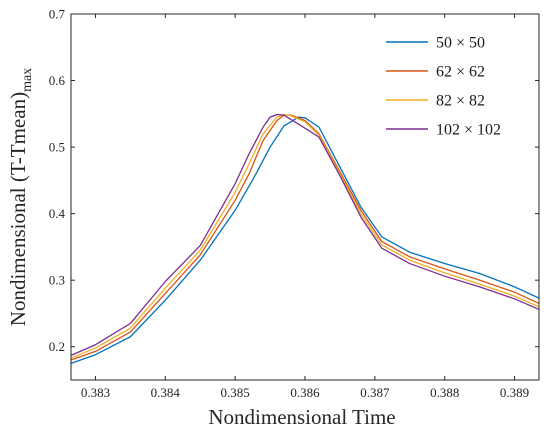 This screenshot has width=550, height=439. I want to click on y-axis-title: Nondimensional (T-Tmean)max, so click(20, 197).